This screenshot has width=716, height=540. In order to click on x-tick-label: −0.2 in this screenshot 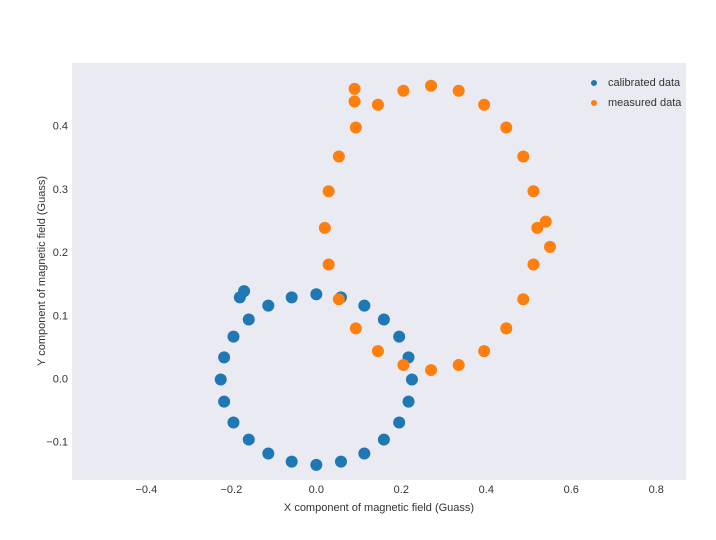, I will do `click(231, 490)`.